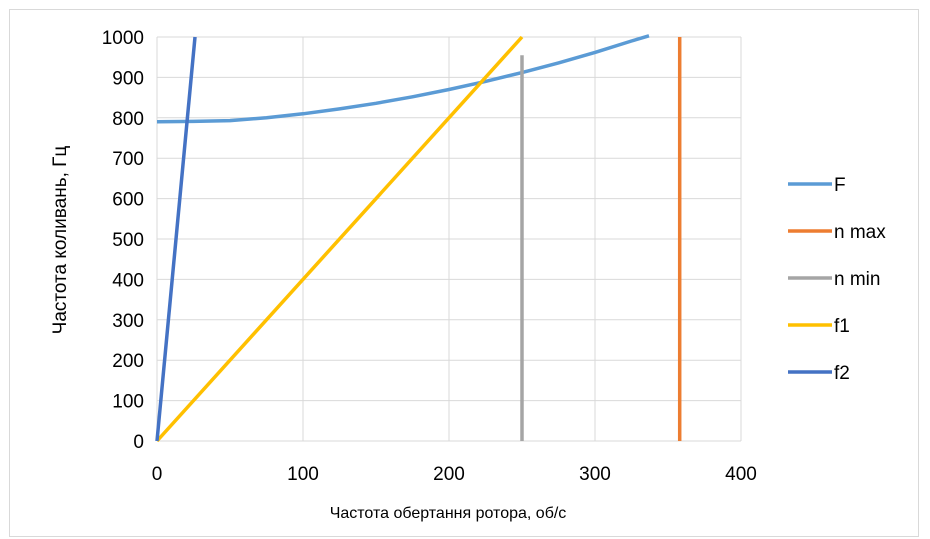  What do you see at coordinates (123, 38) in the screenshot?
I see `y-tick-label: 1000` at bounding box center [123, 38].